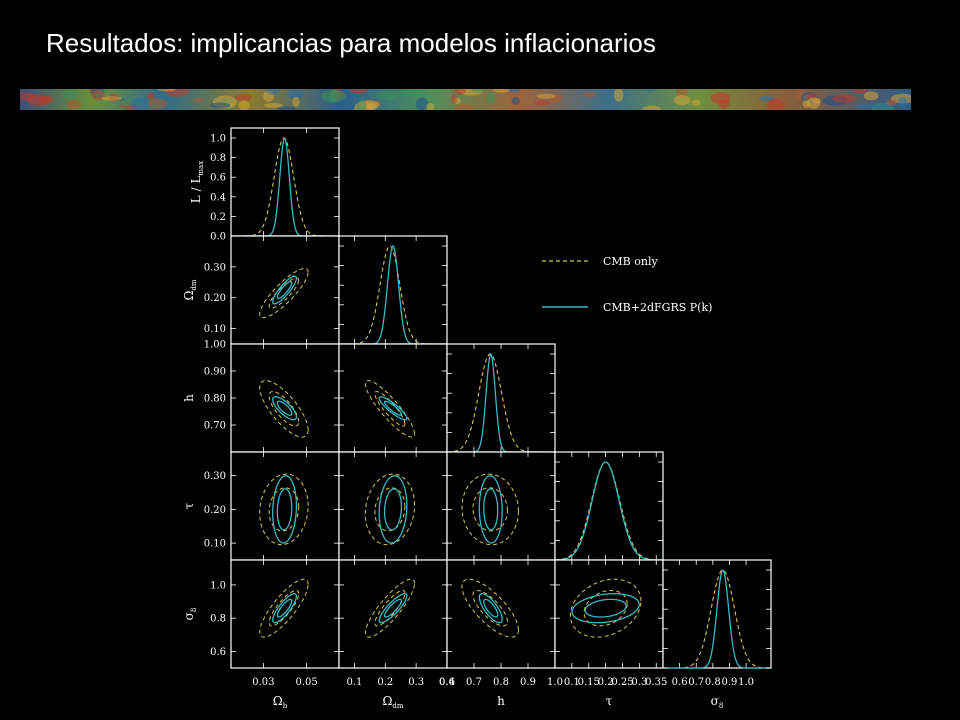 The height and width of the screenshot is (720, 960). What do you see at coordinates (215, 267) in the screenshot?
I see `y-tick-label: 0.30` at bounding box center [215, 267].